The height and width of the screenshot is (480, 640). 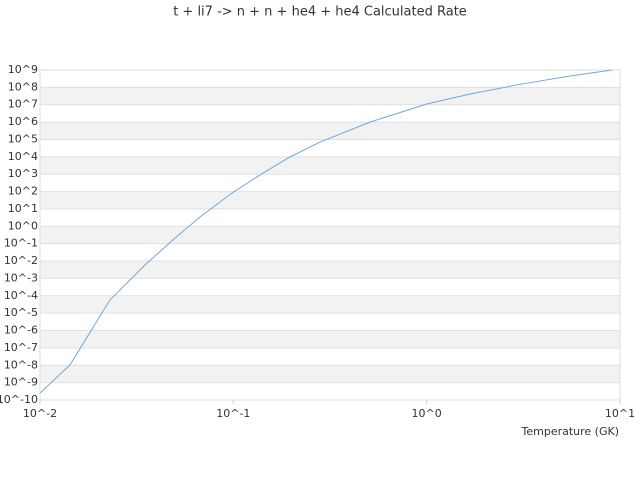 I want to click on y-tick-label: 10^-9, so click(x=21, y=382).